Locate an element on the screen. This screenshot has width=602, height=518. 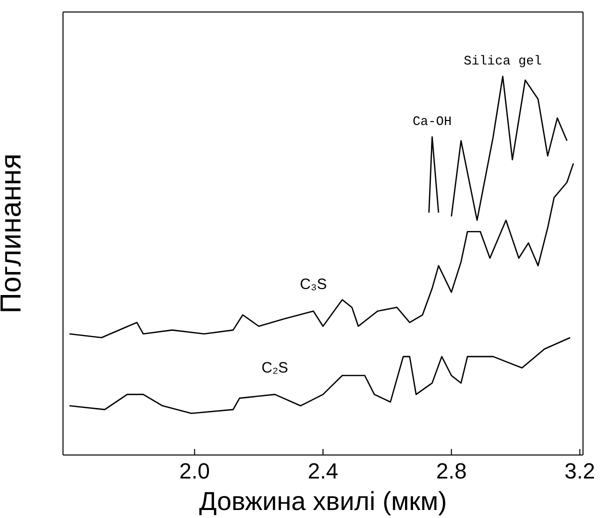
x-tick-label: 2.8 is located at coordinates (451, 471).